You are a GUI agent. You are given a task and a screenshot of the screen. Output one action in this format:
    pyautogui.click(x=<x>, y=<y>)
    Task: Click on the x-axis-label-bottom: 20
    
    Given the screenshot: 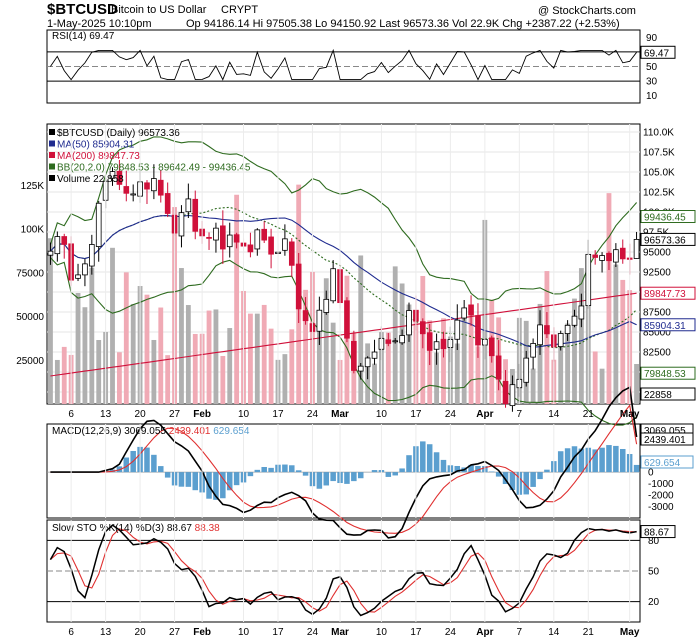 What is the action you would take?
    pyautogui.click(x=141, y=632)
    